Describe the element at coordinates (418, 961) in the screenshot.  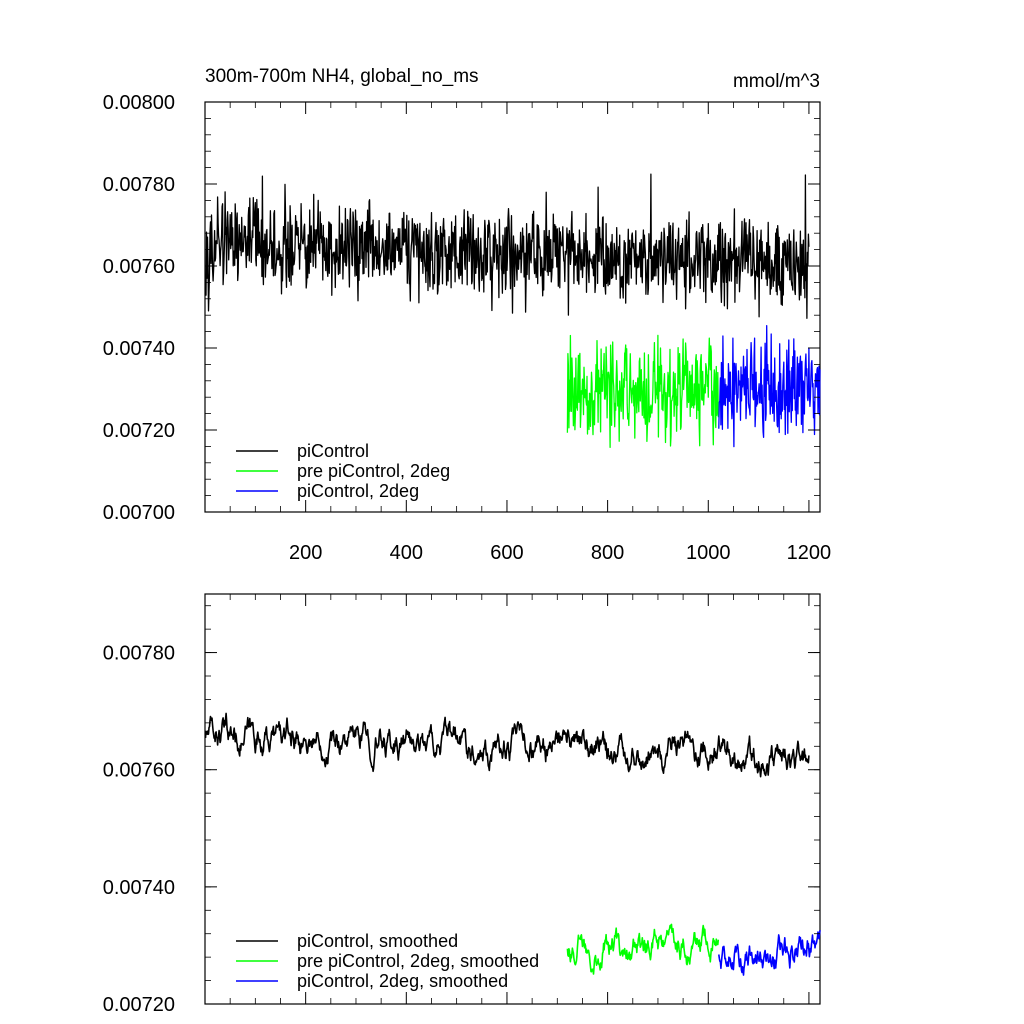
I see `legend-label-1: pre piControl, 2deg, smoothed` at that location.